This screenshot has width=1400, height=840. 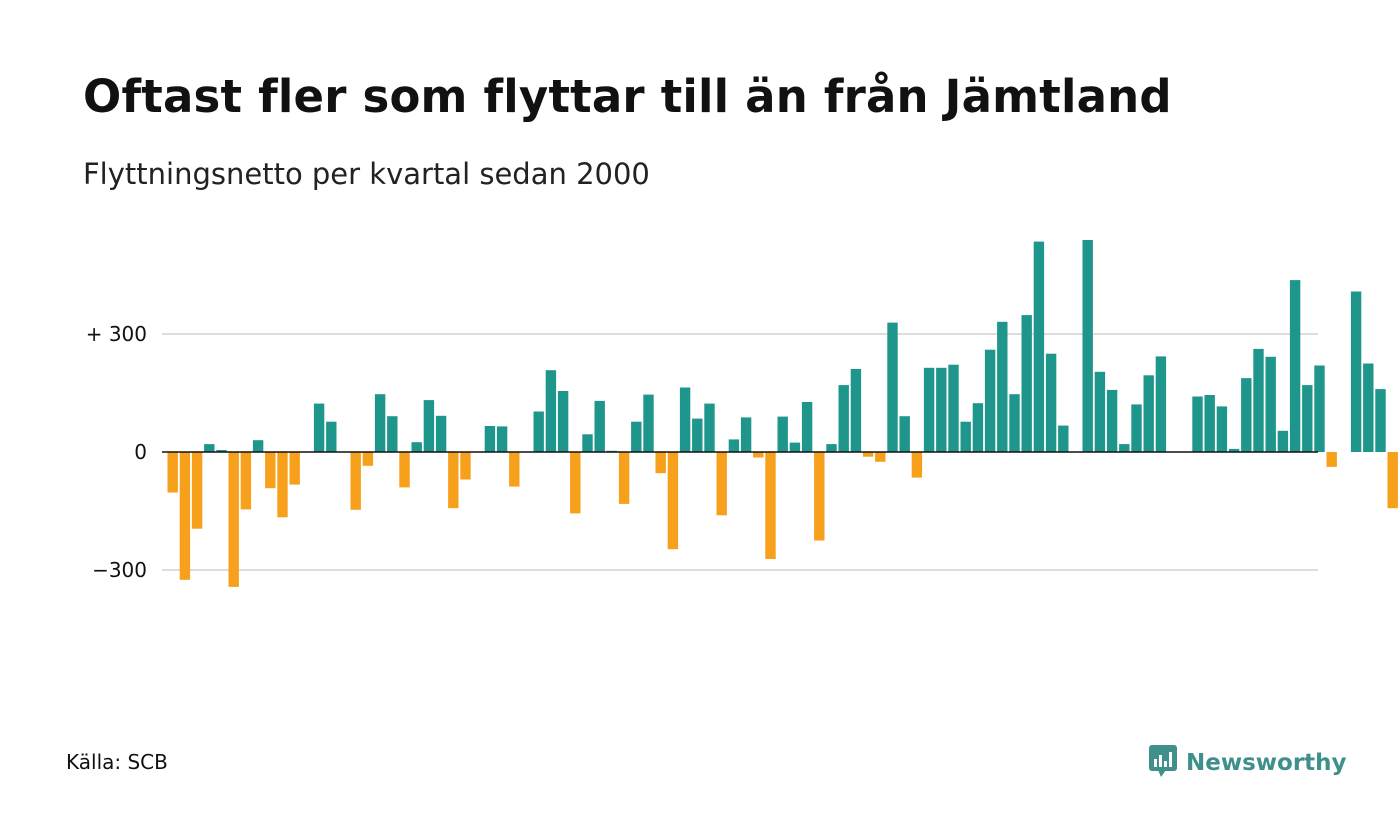 I want to click on brand: Newsworthy, so click(x=1247, y=763).